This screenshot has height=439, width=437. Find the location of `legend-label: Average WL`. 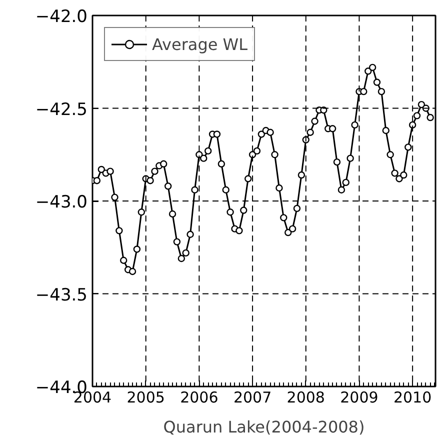

legend-label: Average WL is located at coordinates (200, 44).